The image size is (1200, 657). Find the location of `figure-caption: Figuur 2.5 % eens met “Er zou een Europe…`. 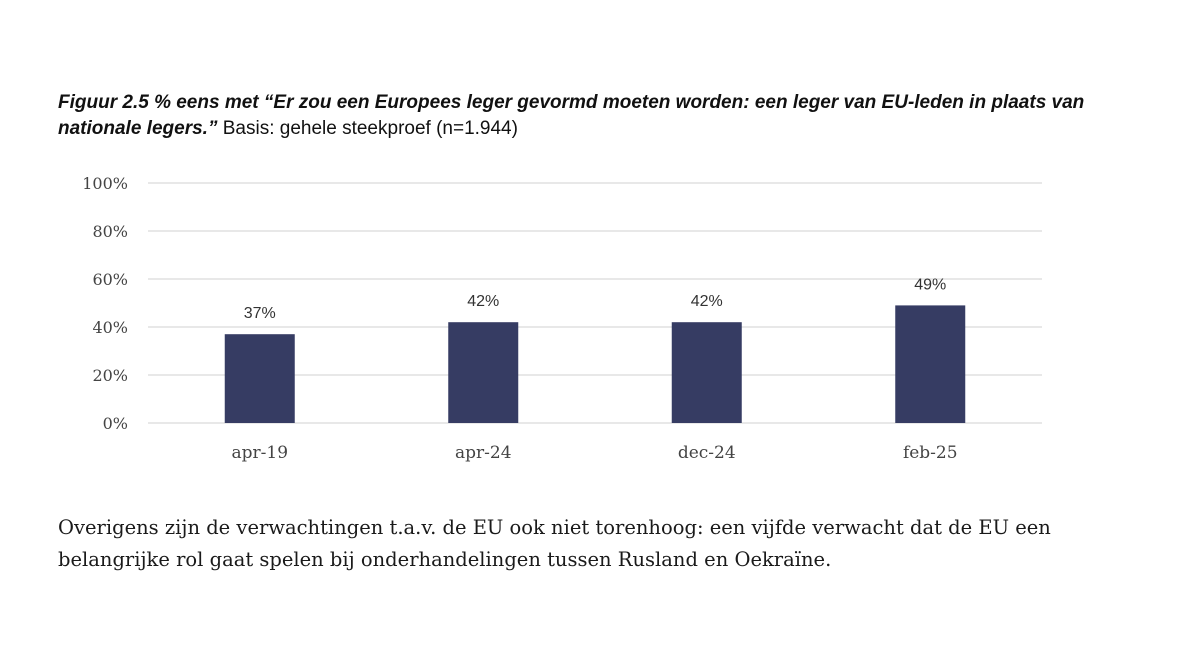

figure-caption: Figuur 2.5 % eens met “Er zou een Europe… is located at coordinates (608, 116).